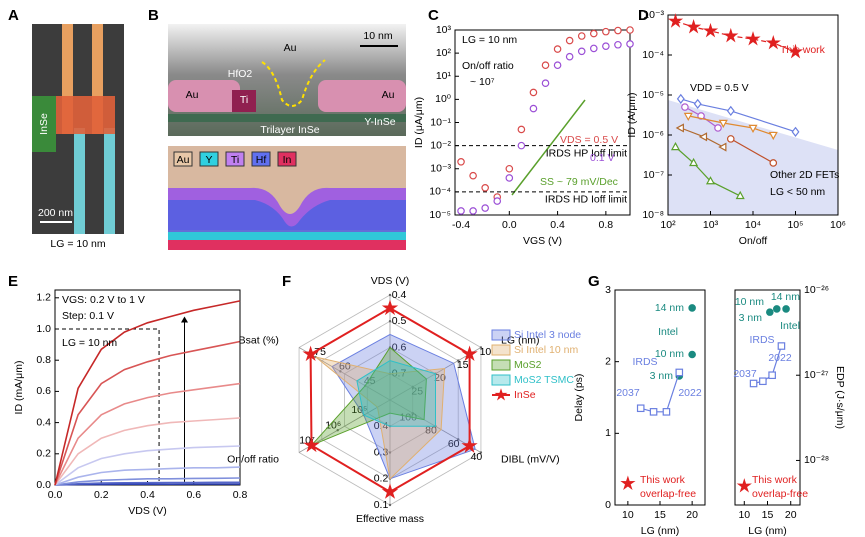 The height and width of the screenshot is (537, 865). What do you see at coordinates (594, 281) in the screenshot?
I see `panel-label: G` at bounding box center [594, 281].